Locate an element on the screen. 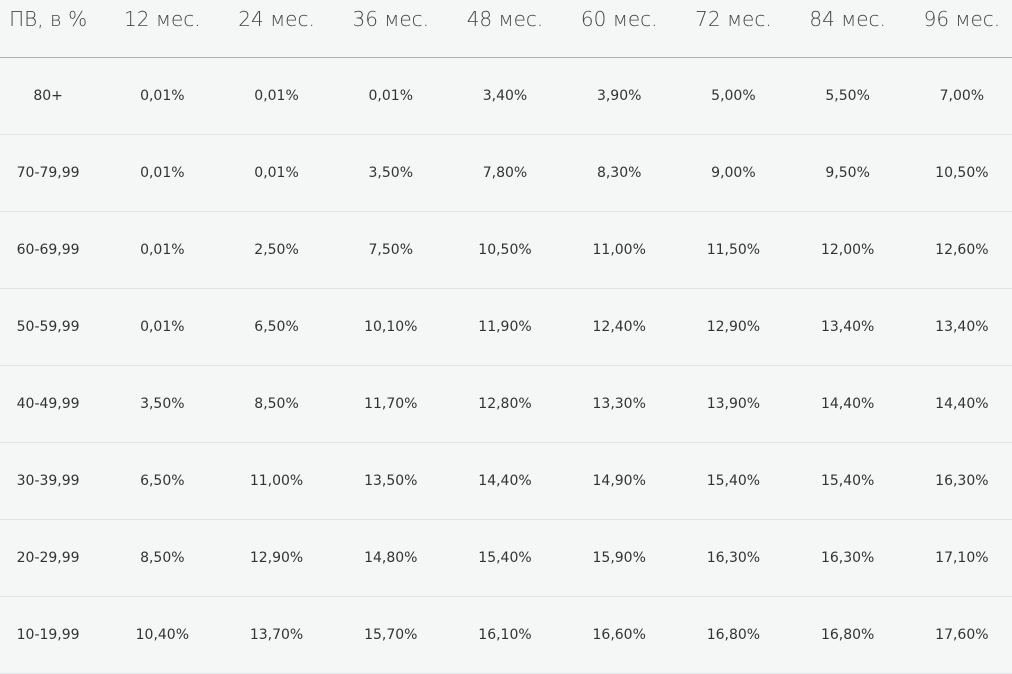  header-term: 24 мес. is located at coordinates (276, 29).